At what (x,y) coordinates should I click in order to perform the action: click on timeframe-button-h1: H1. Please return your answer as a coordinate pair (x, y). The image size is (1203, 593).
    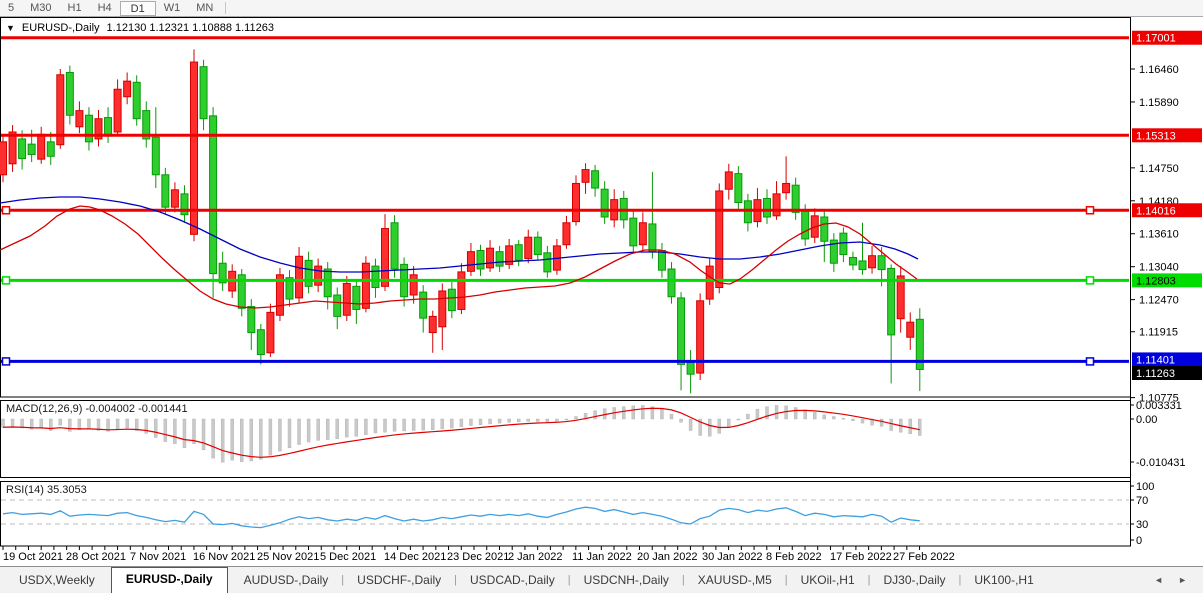
    Looking at the image, I should click on (74, 8).